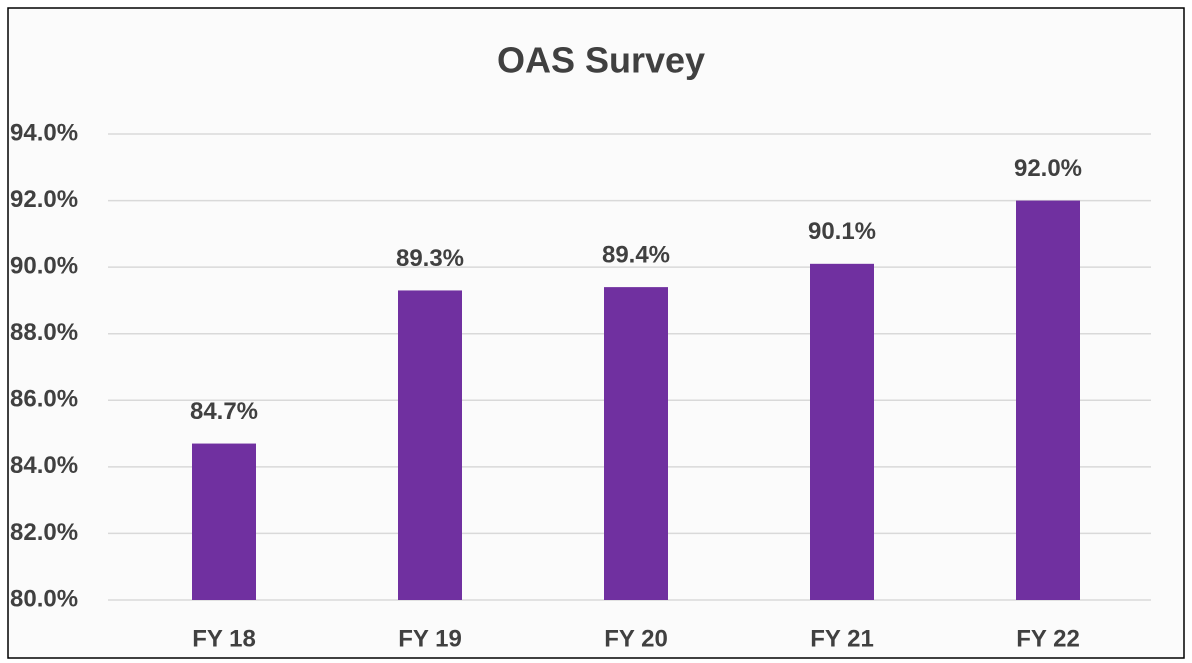 The image size is (1192, 663). I want to click on value-label: 92.0%, so click(1048, 168).